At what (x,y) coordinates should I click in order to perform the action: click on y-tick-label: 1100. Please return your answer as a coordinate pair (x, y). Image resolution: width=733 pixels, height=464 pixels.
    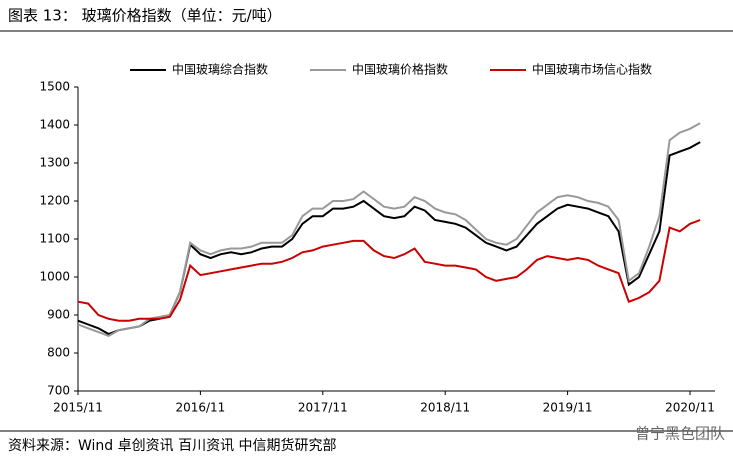
    Looking at the image, I should click on (54, 239).